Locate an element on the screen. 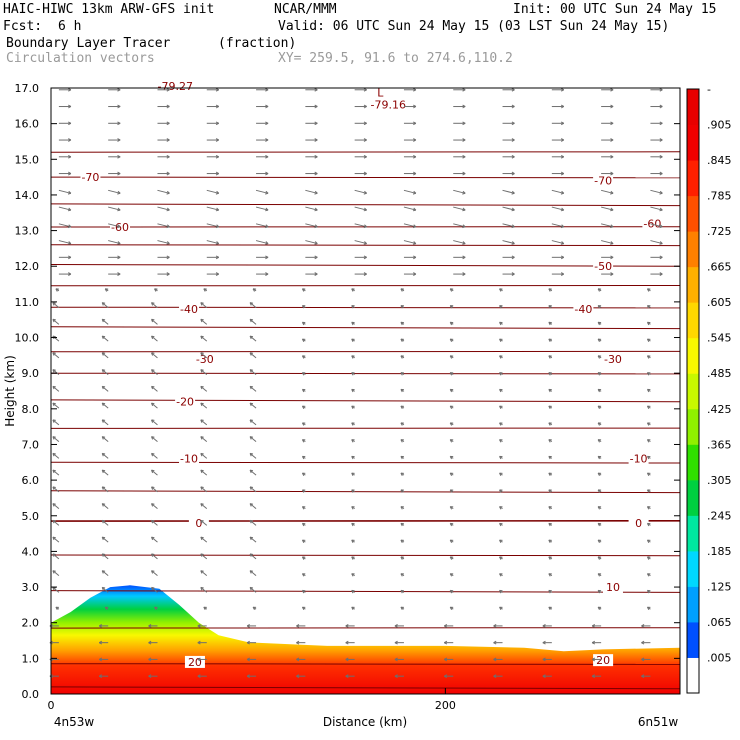 The height and width of the screenshot is (740, 740). contour-label: -10 is located at coordinates (189, 459).